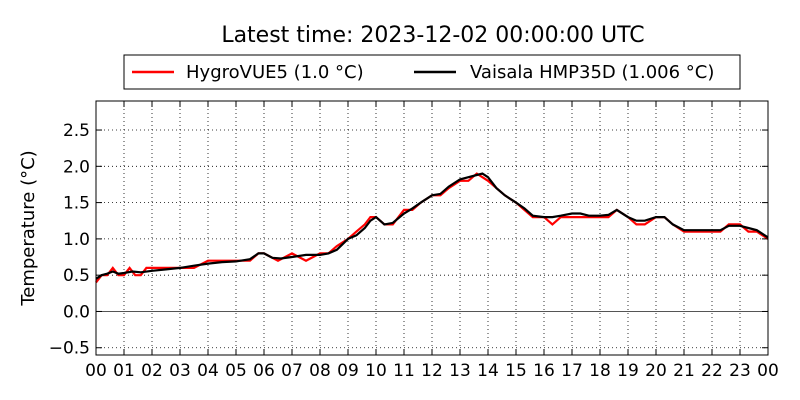 This screenshot has width=800, height=400. What do you see at coordinates (432, 371) in the screenshot?
I see `x-tick-label: 12` at bounding box center [432, 371].